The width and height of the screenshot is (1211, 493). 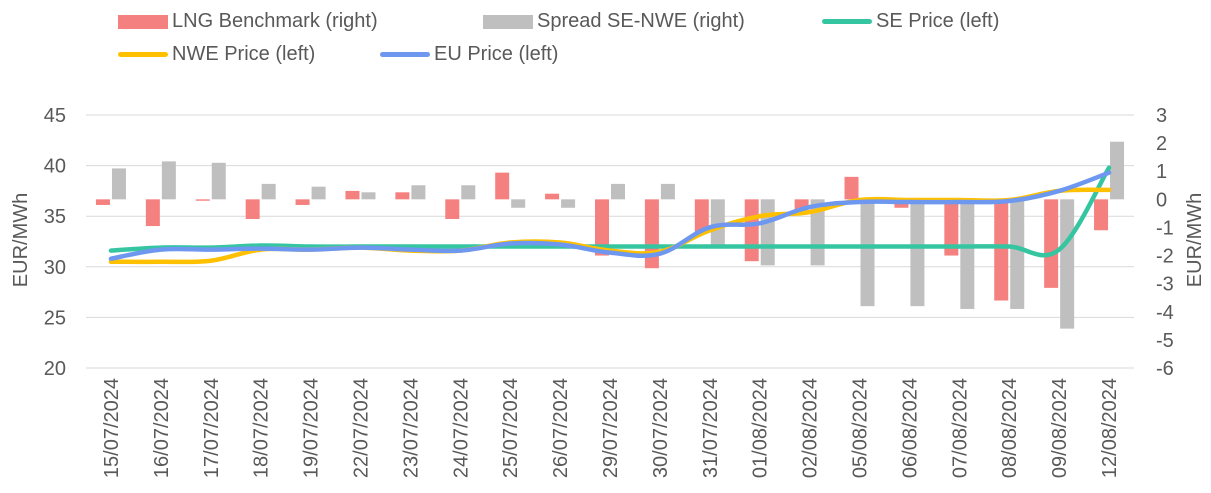 What do you see at coordinates (55, 217) in the screenshot?
I see `y-left-tick-label: 35` at bounding box center [55, 217].